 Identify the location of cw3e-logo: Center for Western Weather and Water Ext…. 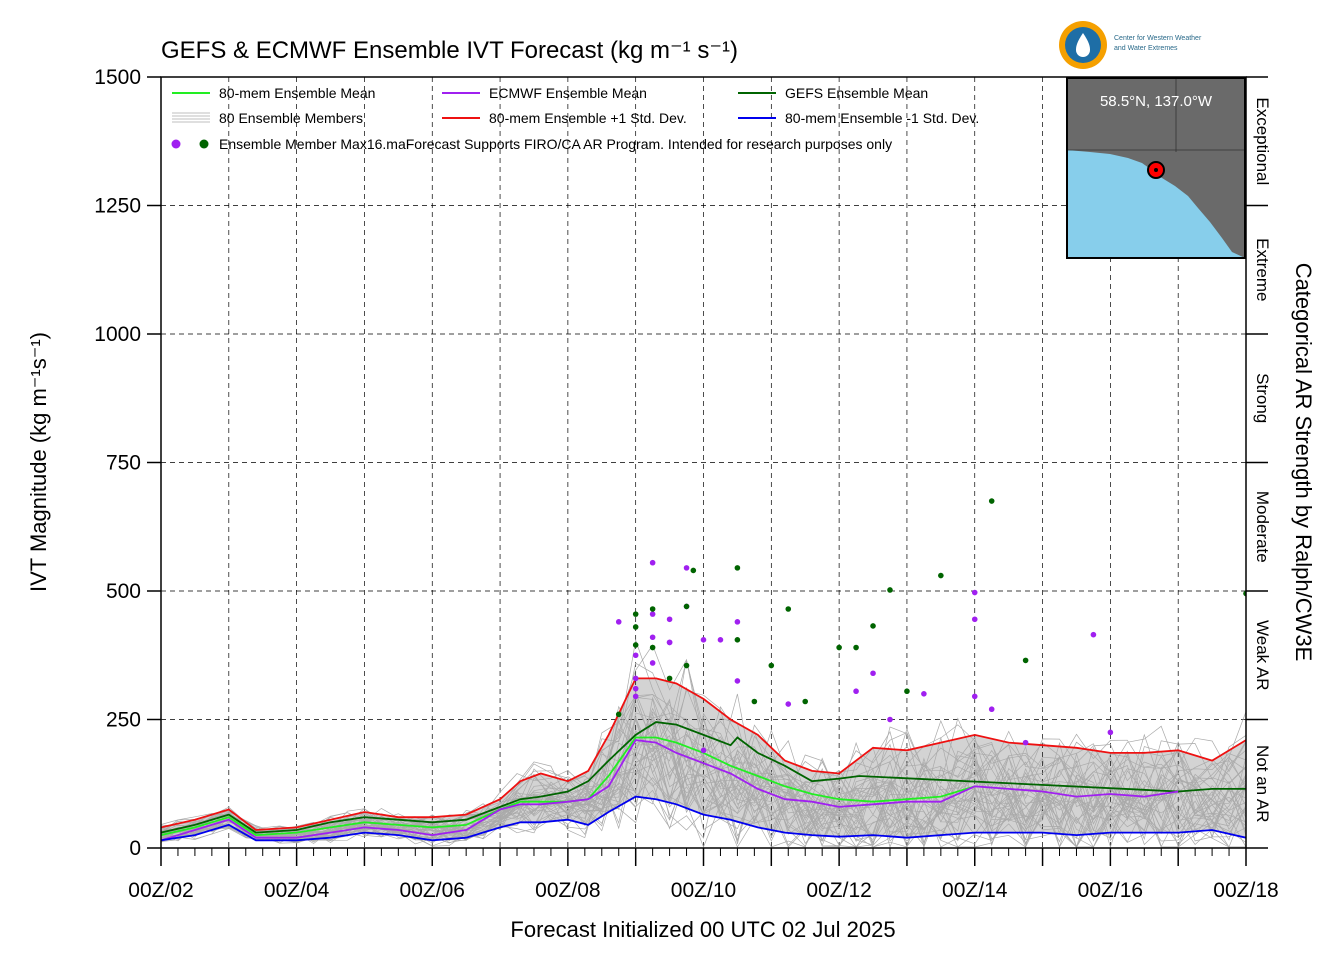
(1130, 45).